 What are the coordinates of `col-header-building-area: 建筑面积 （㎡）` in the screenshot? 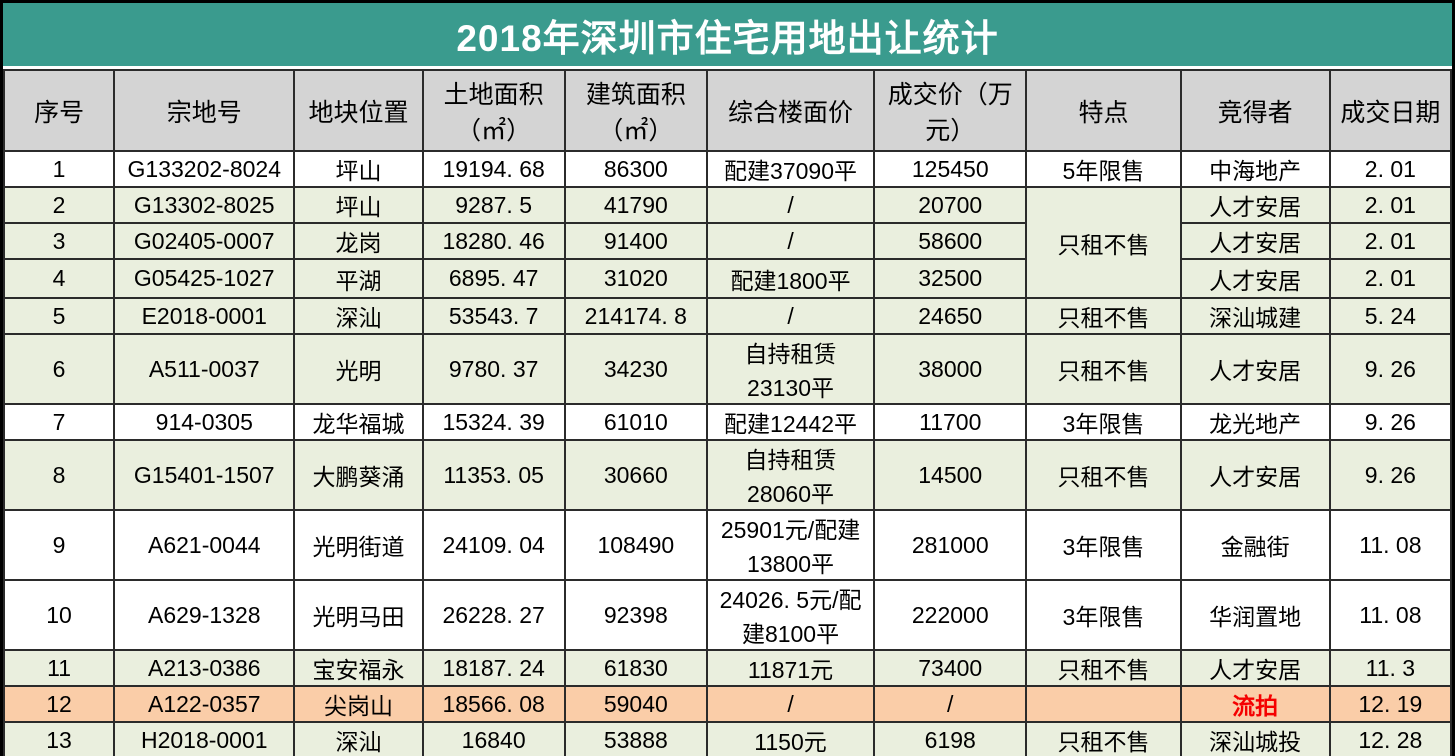 It's located at (635, 110).